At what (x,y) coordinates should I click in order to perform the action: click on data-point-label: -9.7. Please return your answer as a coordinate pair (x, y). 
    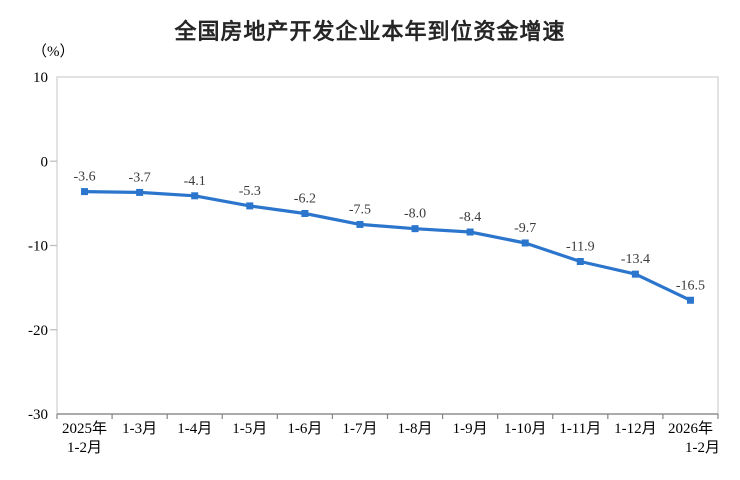
    Looking at the image, I should click on (525, 228).